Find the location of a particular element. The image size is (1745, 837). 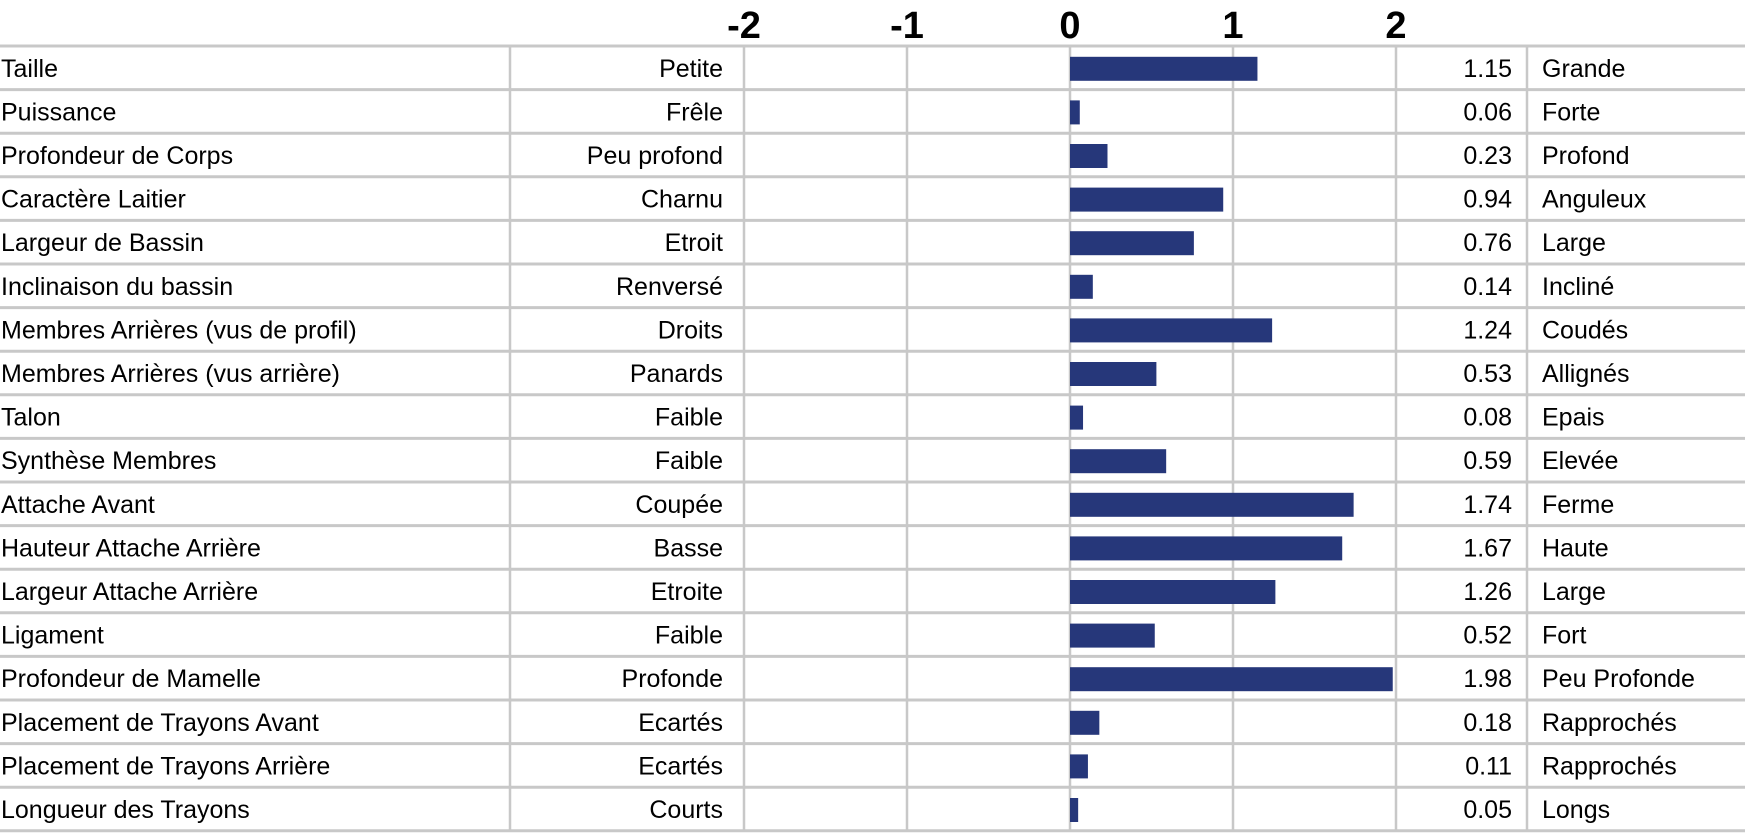

value-label: 0.14 is located at coordinates (1487, 287).